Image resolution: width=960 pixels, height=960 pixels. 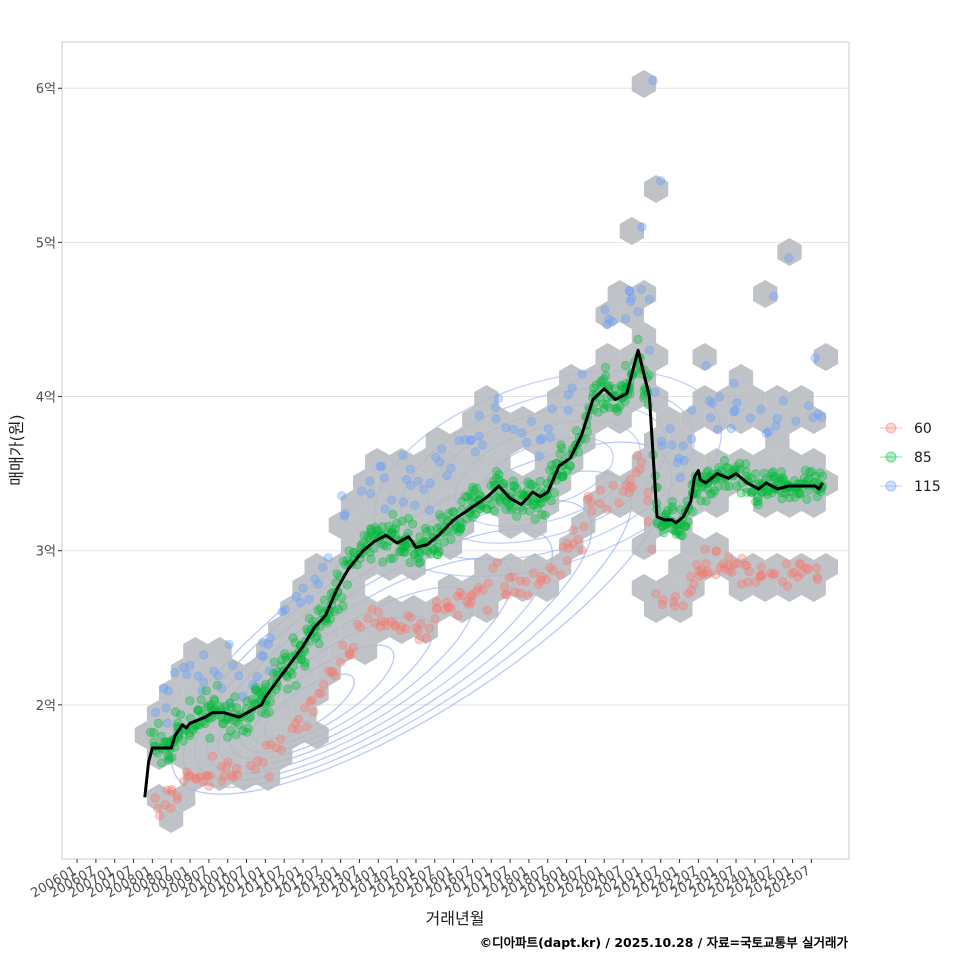 I want to click on legend-label-60: 60, so click(x=923, y=429).